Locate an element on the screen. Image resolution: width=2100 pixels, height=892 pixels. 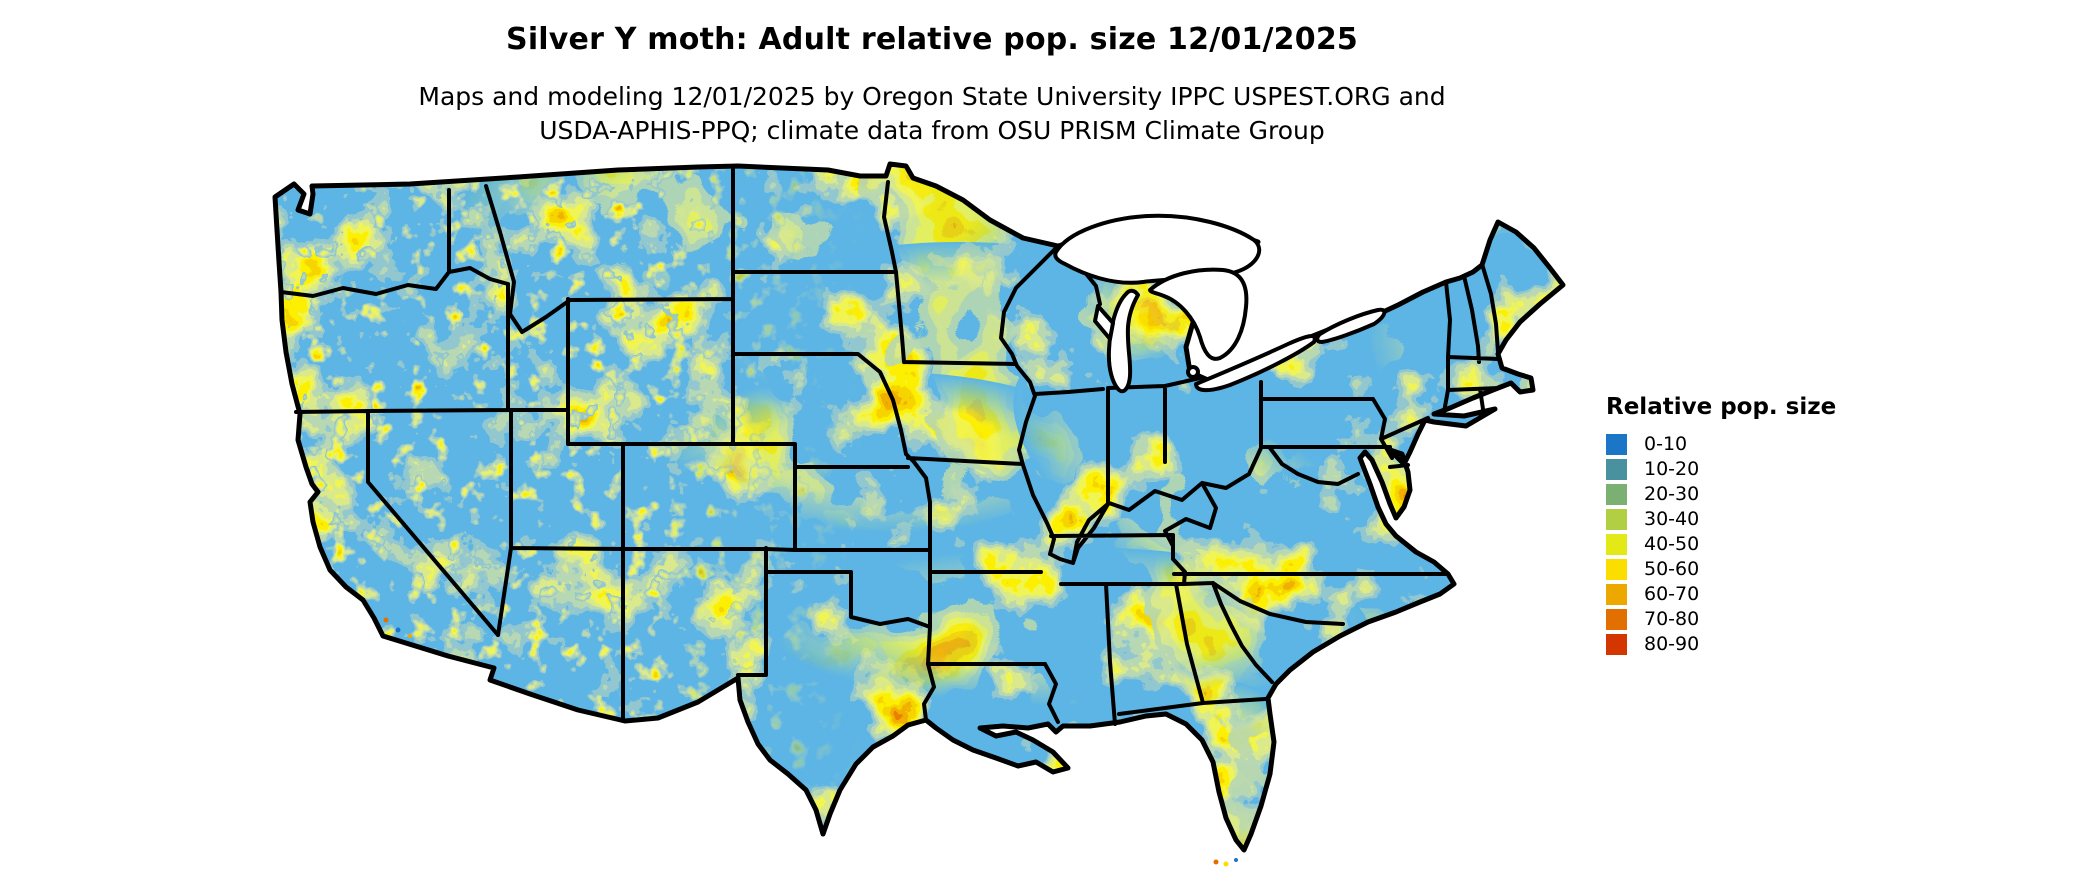
legend-row: 20-30 is located at coordinates (1721, 494).